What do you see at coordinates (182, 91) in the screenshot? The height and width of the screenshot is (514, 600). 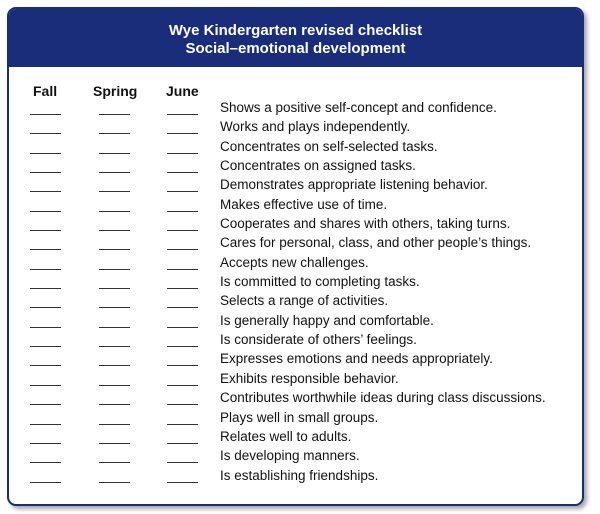 I see `column-header-june: June` at bounding box center [182, 91].